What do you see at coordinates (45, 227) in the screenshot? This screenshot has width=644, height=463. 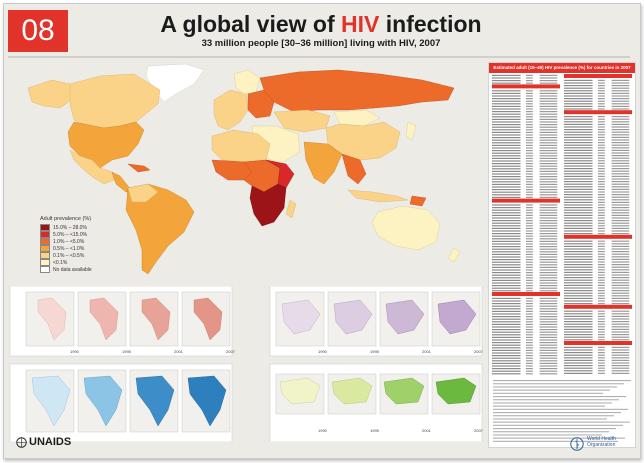 I see `legend-swatch` at bounding box center [45, 227].